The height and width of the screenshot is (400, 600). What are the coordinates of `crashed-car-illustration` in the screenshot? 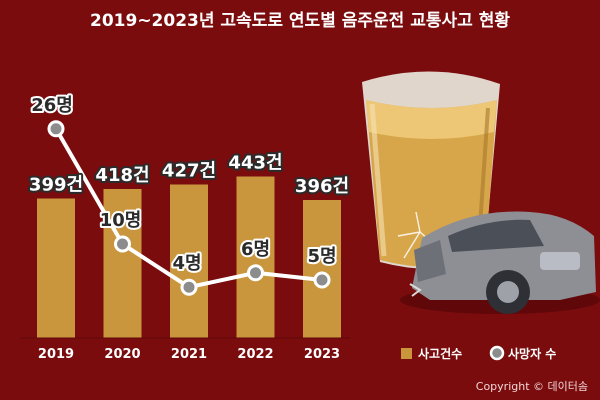 It's located at (500, 262).